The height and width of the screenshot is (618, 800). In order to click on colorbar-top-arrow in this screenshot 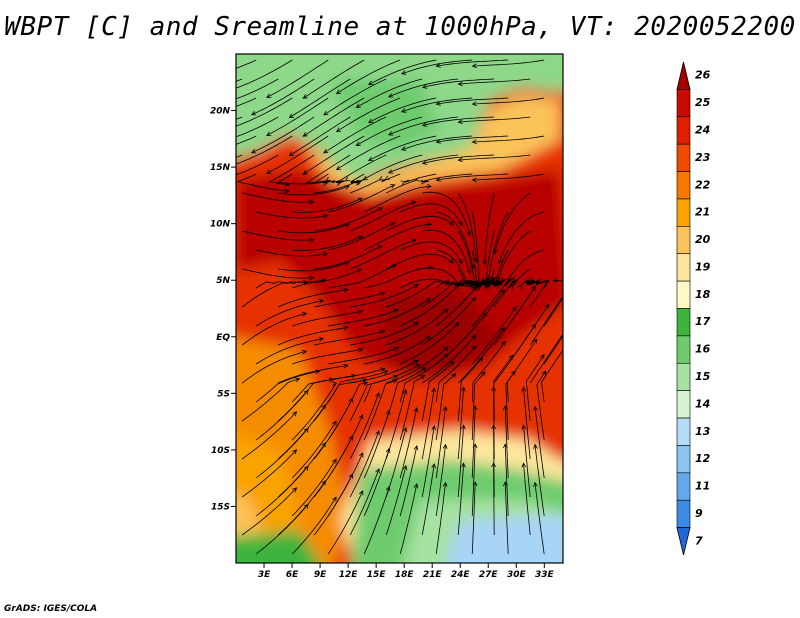, I will do `click(683, 75)`.